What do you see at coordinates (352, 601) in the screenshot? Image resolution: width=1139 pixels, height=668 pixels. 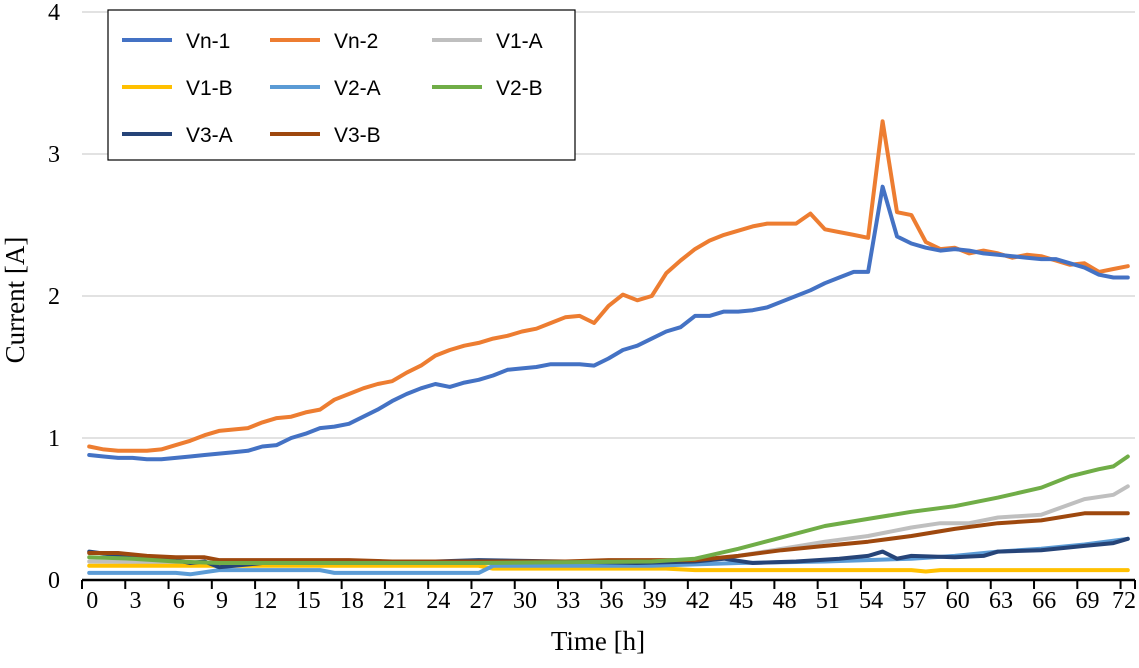 I see `x-tick-label: 18` at bounding box center [352, 601].